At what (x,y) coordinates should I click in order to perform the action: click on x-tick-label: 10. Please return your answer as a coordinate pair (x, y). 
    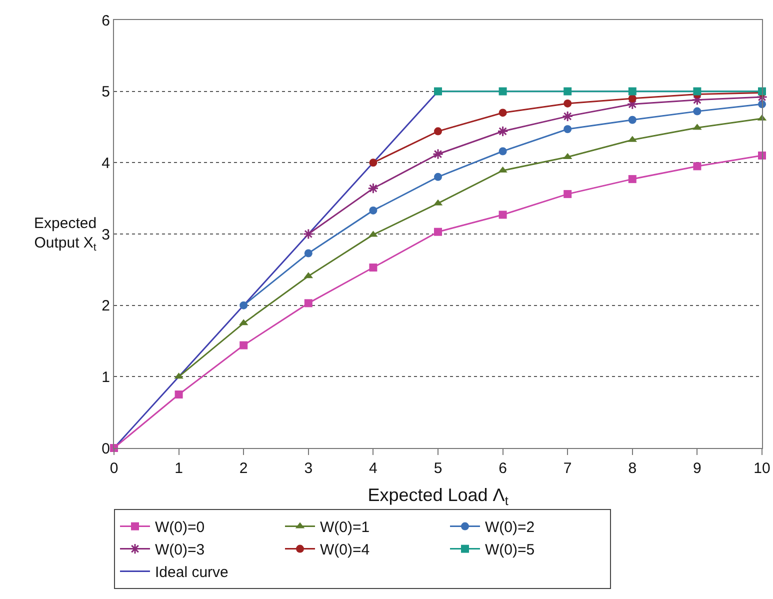
    Looking at the image, I should click on (762, 468).